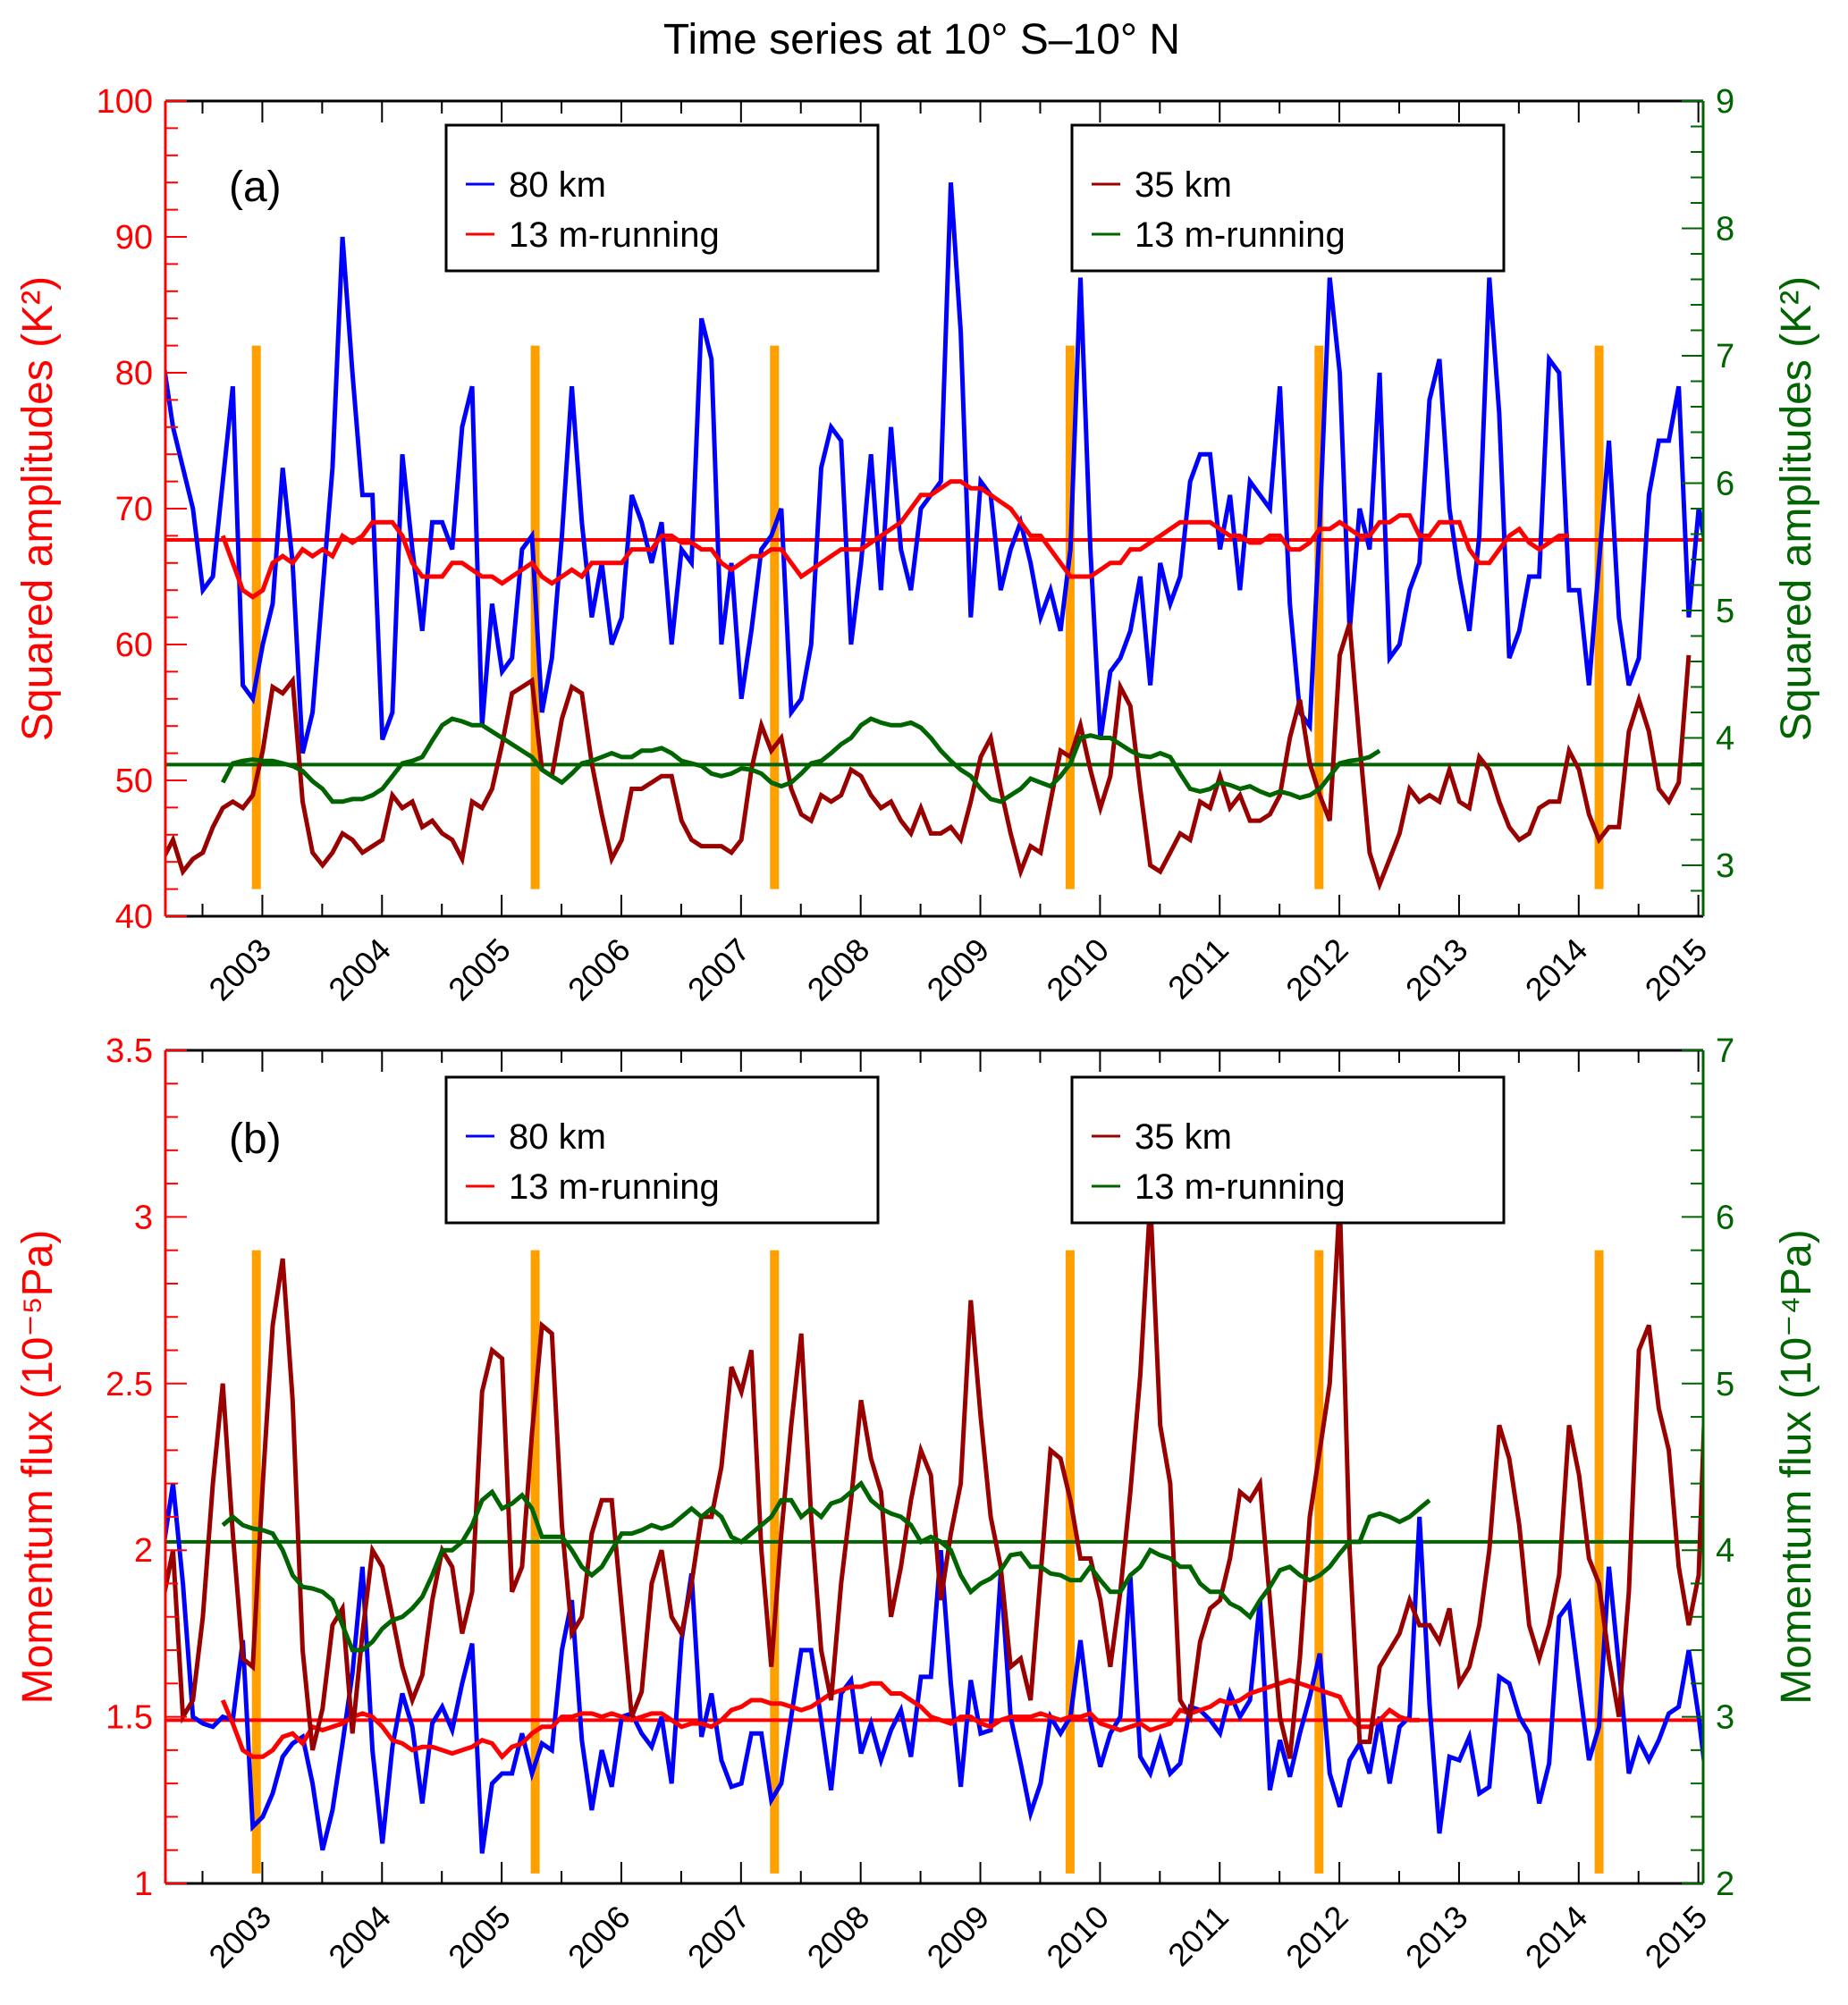 The height and width of the screenshot is (2005, 1848). Describe the element at coordinates (134, 238) in the screenshot. I see `left-y-tick-label: 90` at that location.